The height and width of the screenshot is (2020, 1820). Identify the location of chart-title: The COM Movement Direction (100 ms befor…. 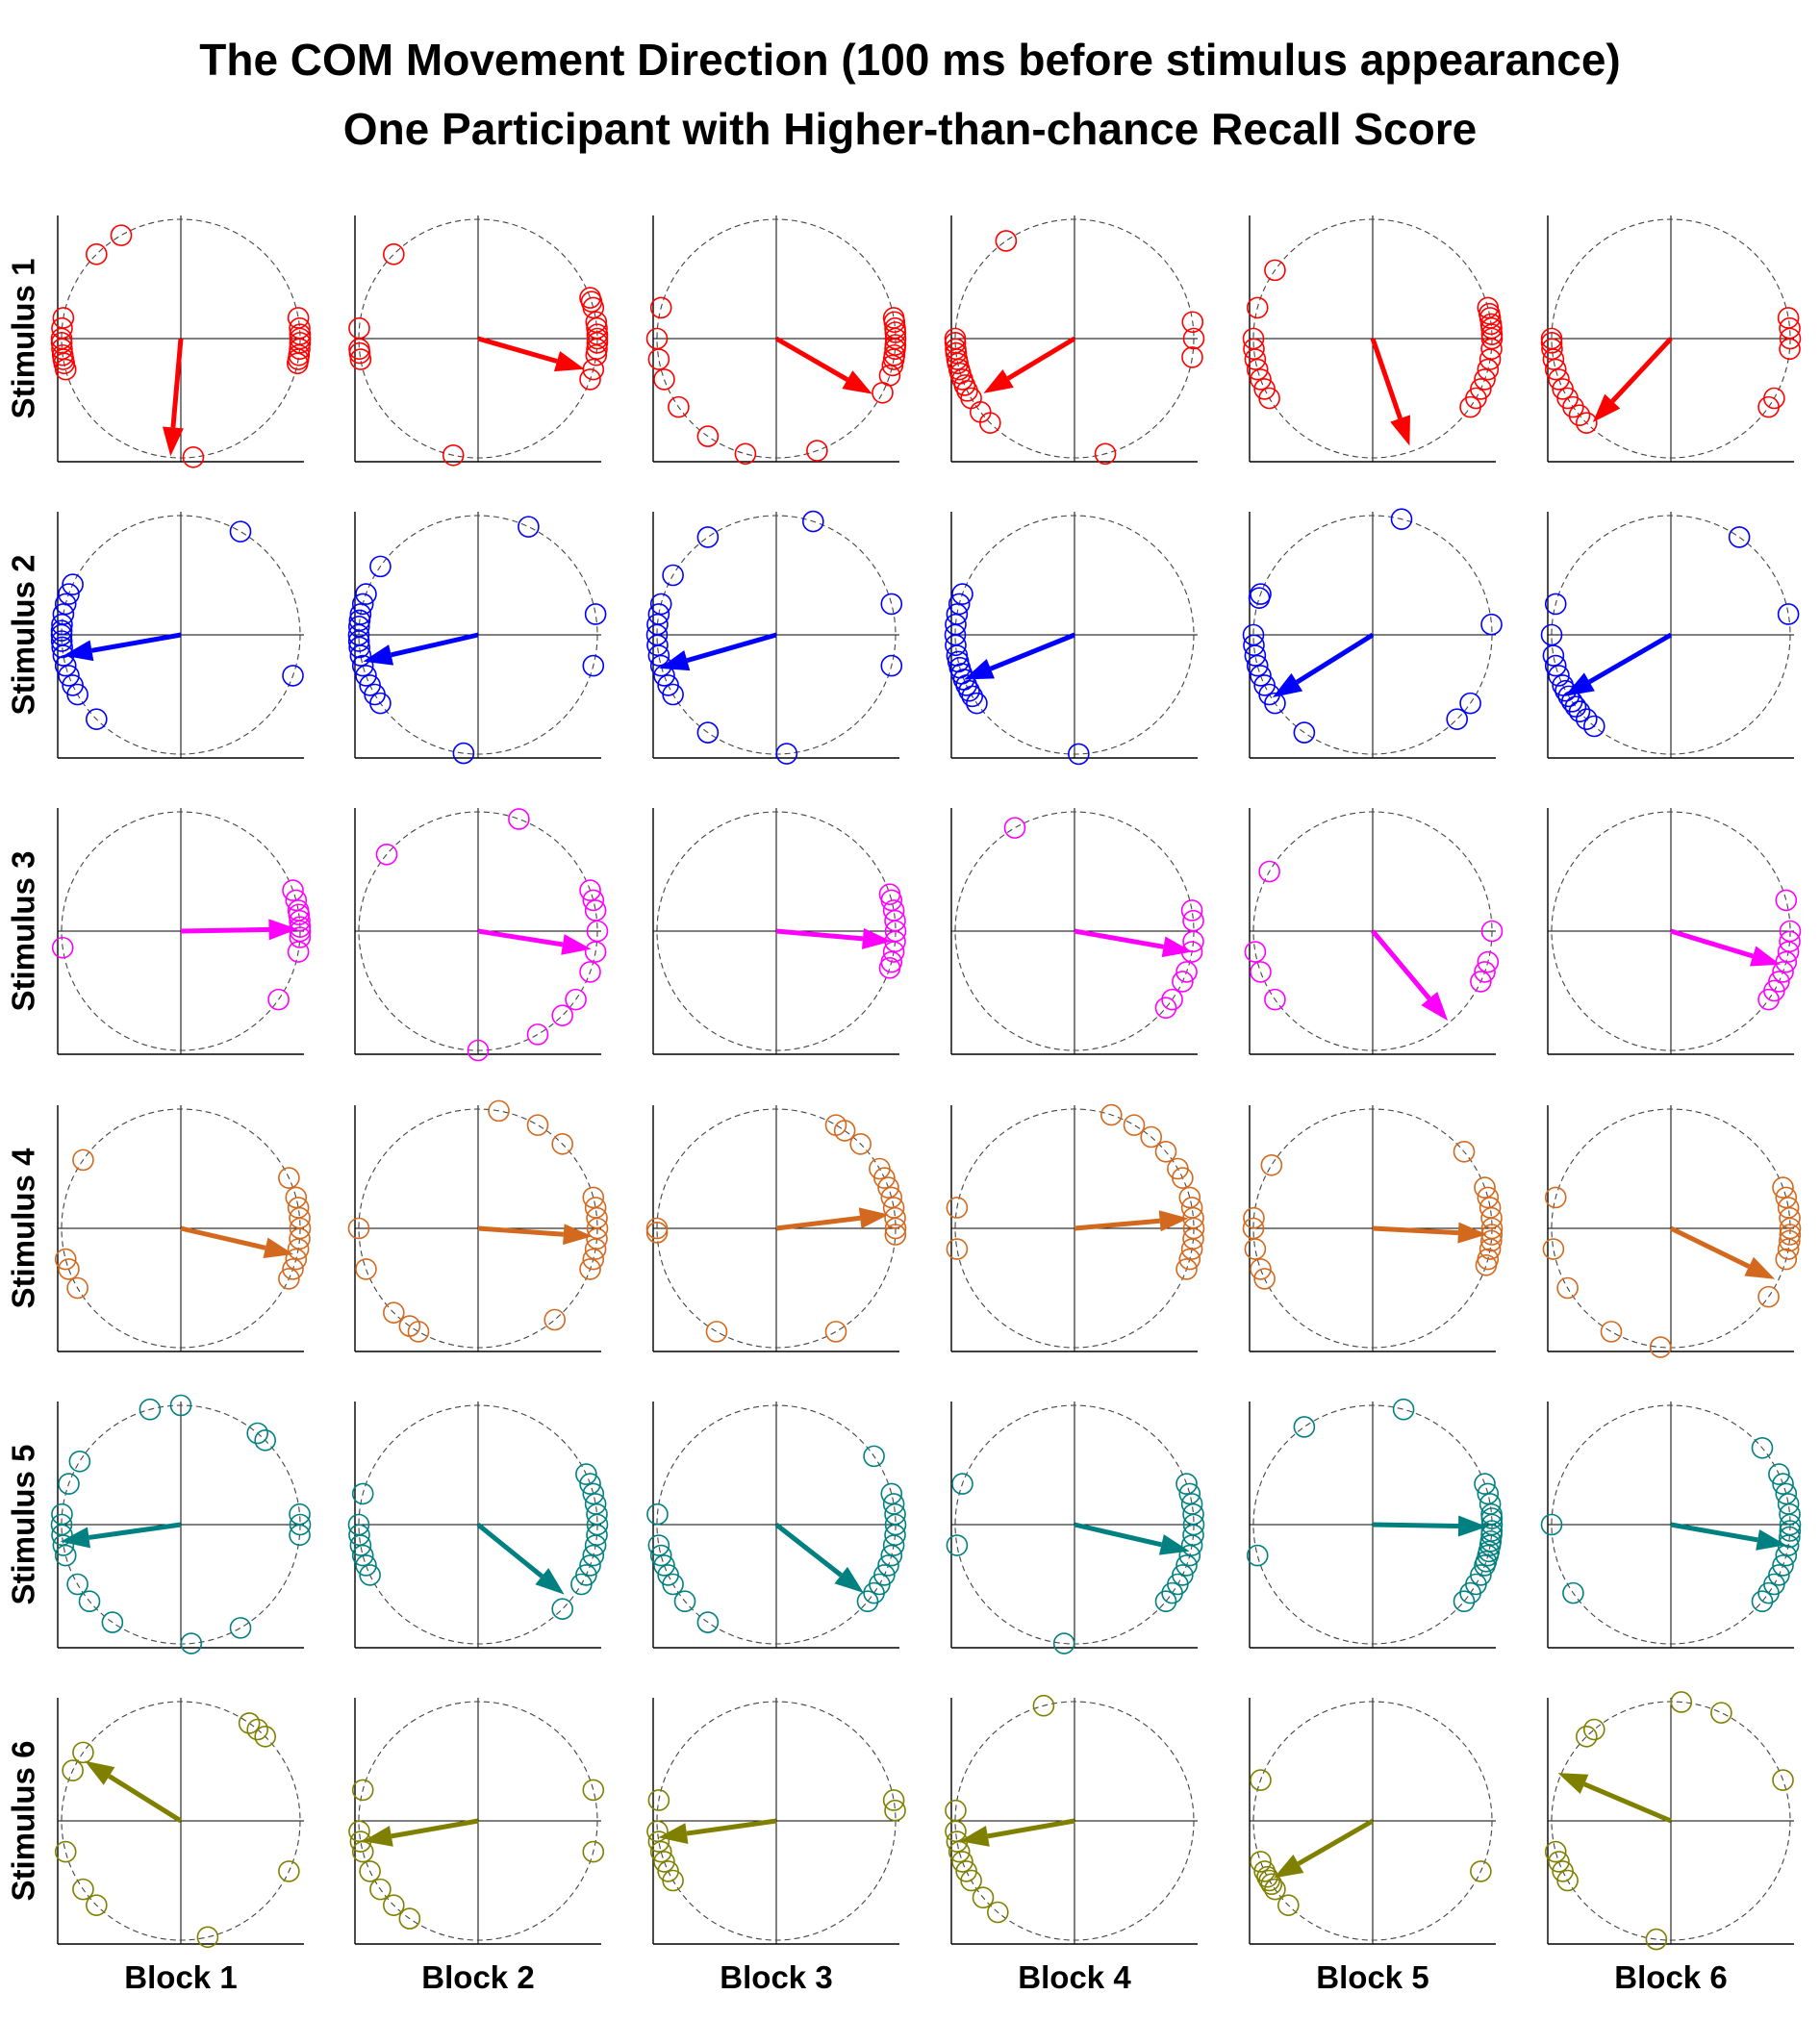
(910, 60).